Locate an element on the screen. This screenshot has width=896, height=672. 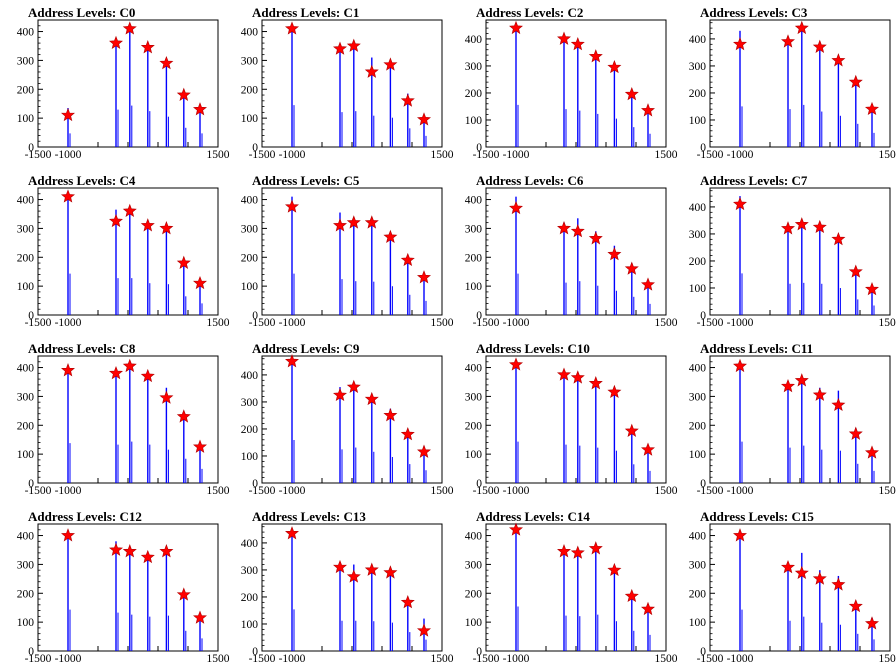
chart-title: Address Levels: C4 is located at coordinates (82, 180).